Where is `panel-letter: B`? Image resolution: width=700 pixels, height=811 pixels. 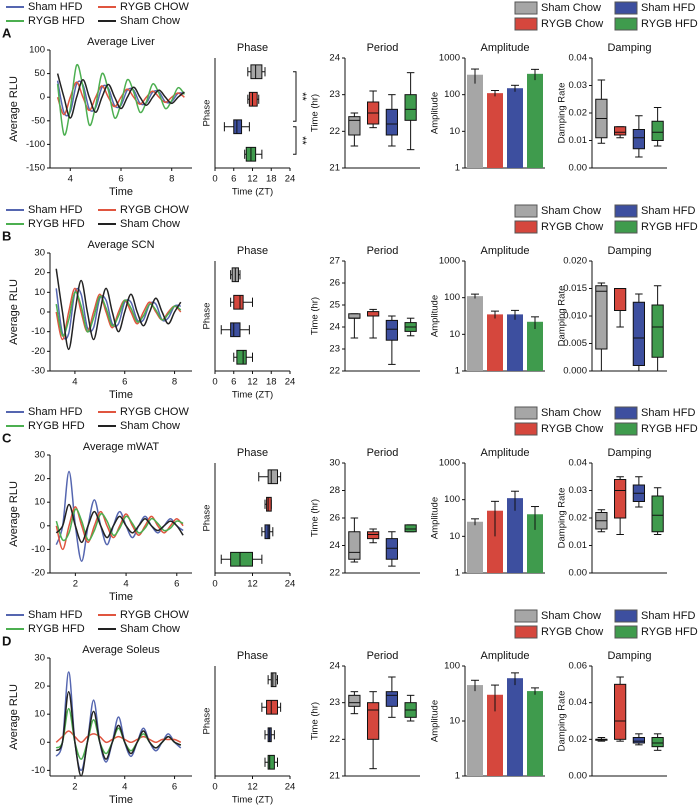 panel-letter: B is located at coordinates (6, 235).